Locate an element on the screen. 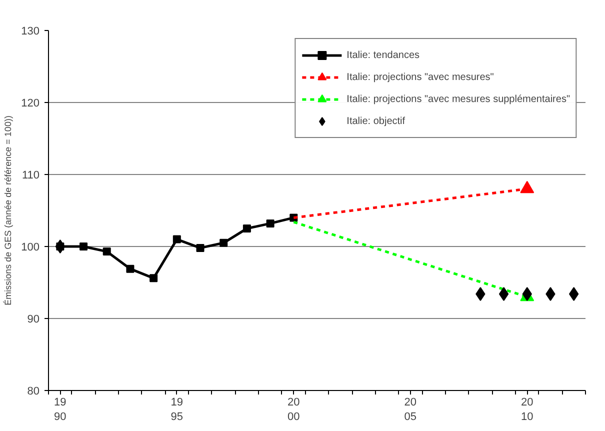 This screenshot has width=605, height=431. y-tick-label: 130 is located at coordinates (30, 32).